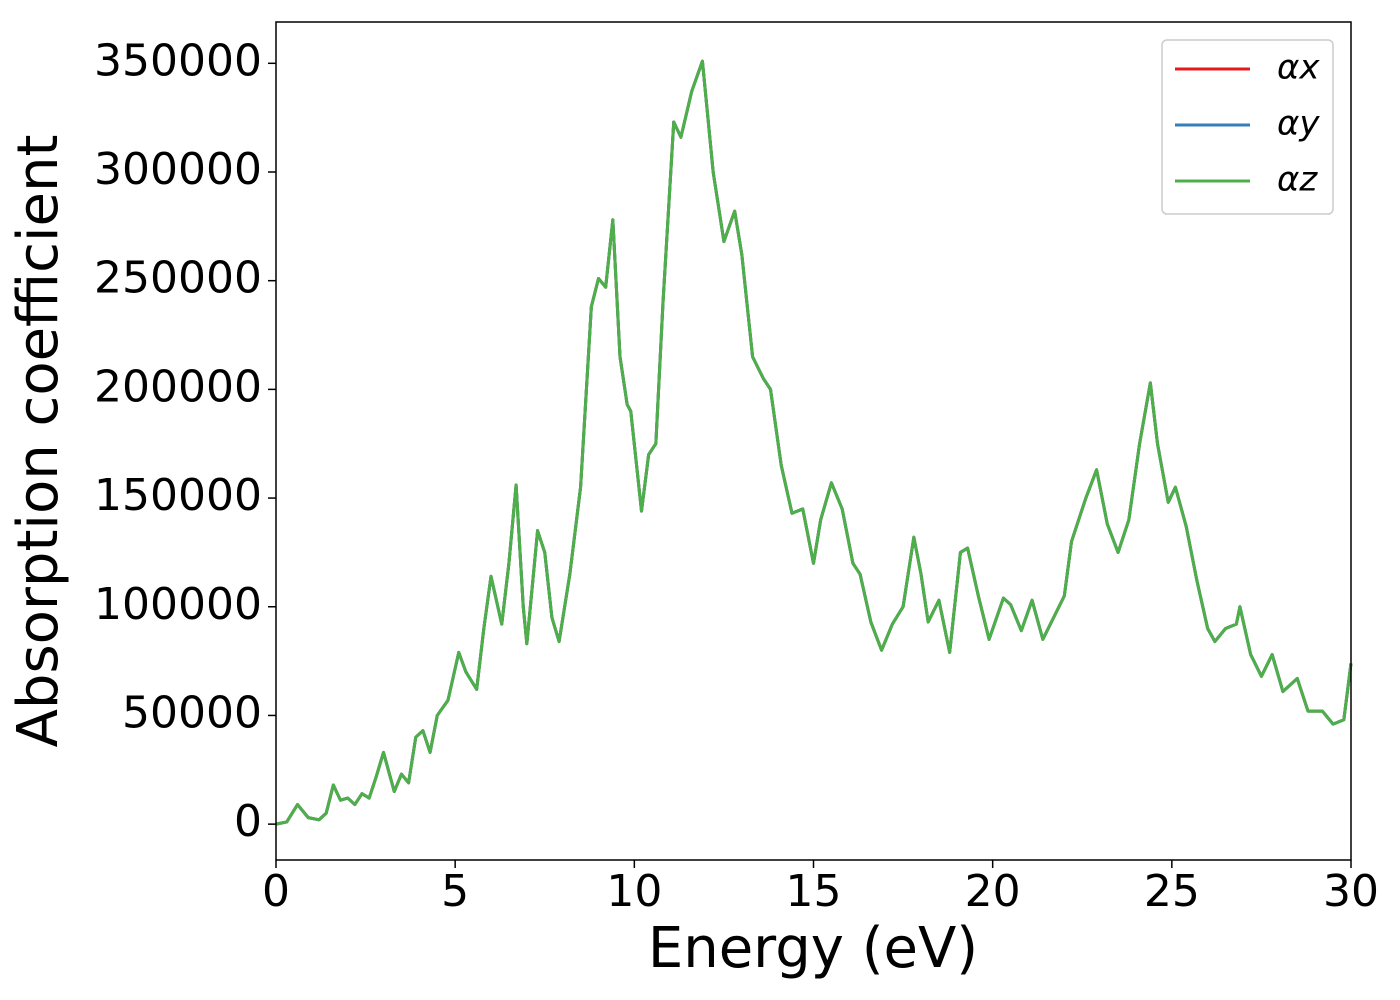 This screenshot has width=1400, height=1000. What do you see at coordinates (1297, 180) in the screenshot?
I see `legend-label: αz` at bounding box center [1297, 180].